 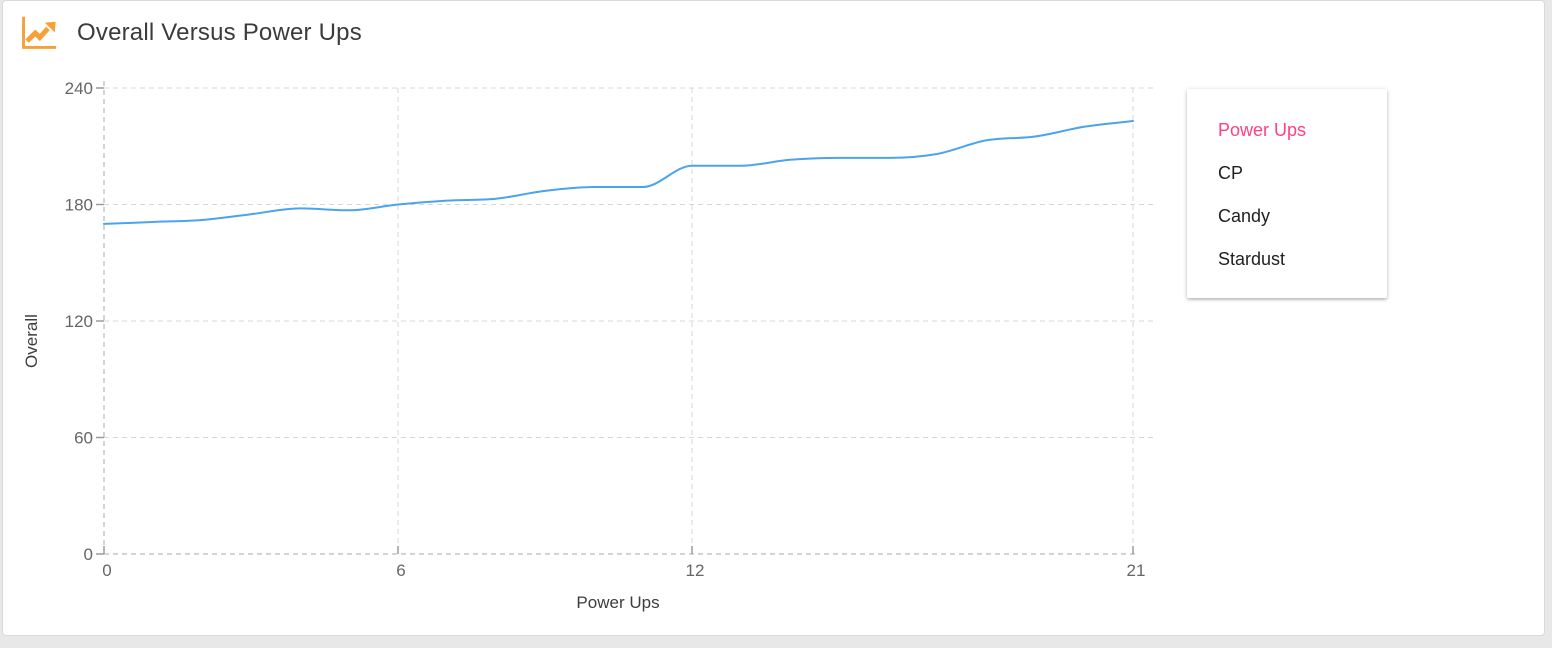 What do you see at coordinates (695, 570) in the screenshot?
I see `x-tick-label: 12` at bounding box center [695, 570].